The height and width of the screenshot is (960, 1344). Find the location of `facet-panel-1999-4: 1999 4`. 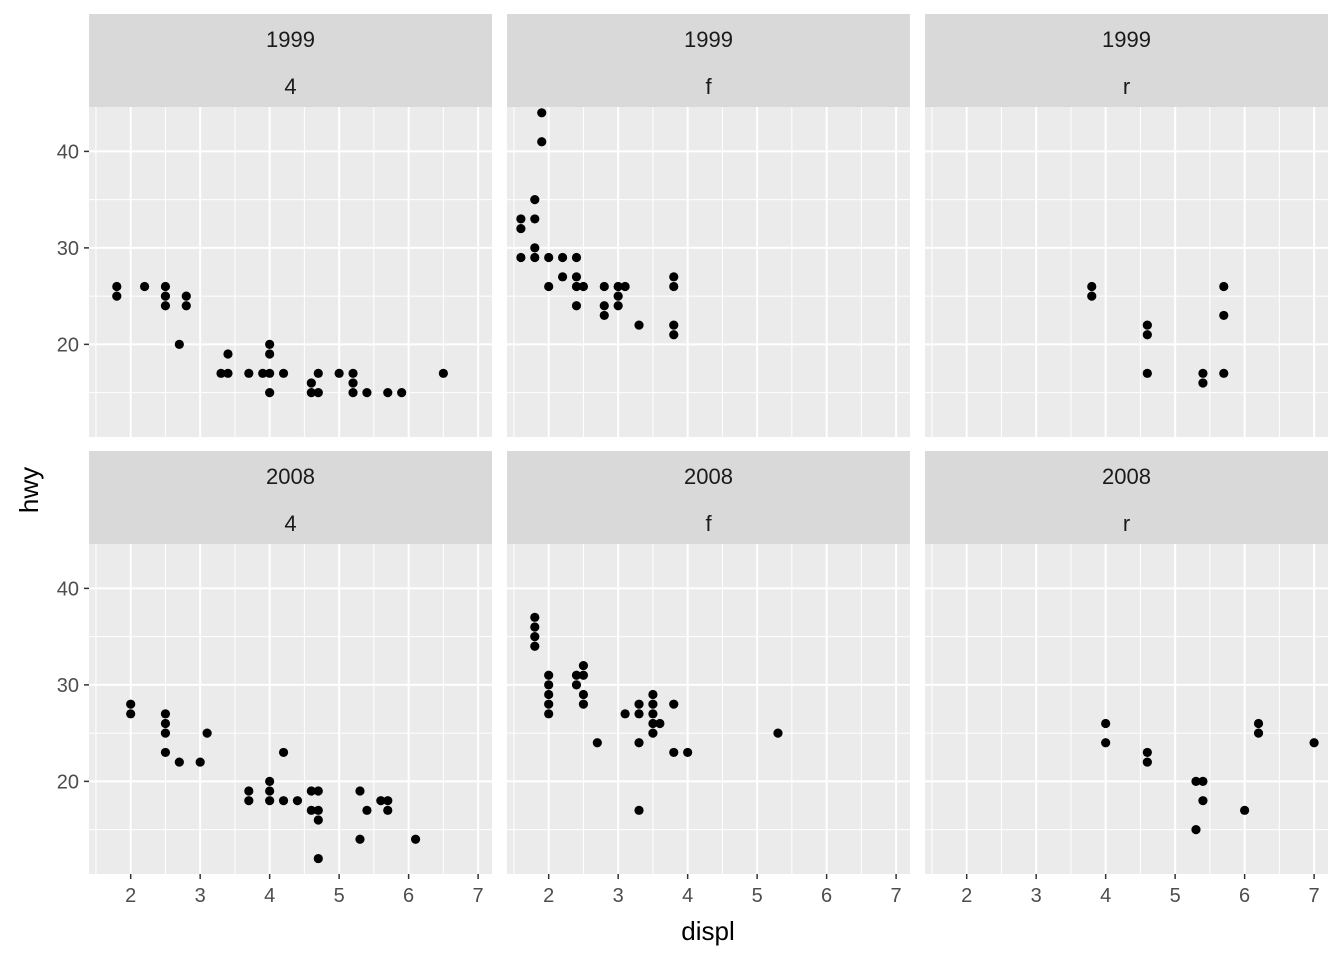

facet-panel-1999-4: 1999 4 is located at coordinates (290, 225).